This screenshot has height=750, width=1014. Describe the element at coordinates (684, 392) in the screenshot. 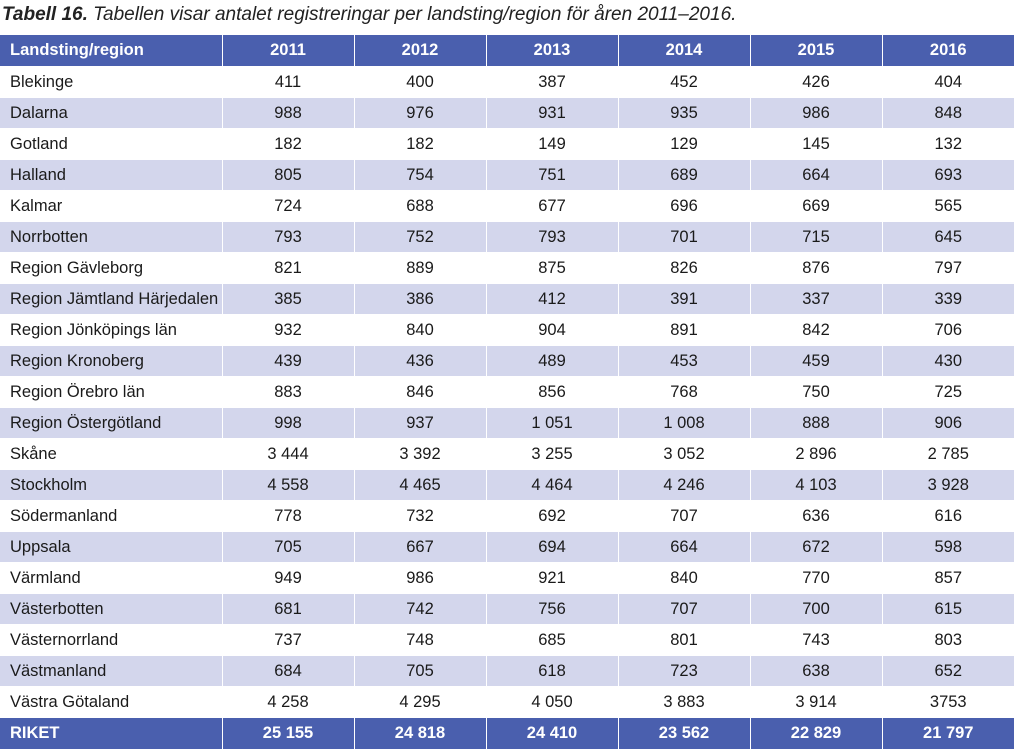

I see `value-cell: 768` at that location.